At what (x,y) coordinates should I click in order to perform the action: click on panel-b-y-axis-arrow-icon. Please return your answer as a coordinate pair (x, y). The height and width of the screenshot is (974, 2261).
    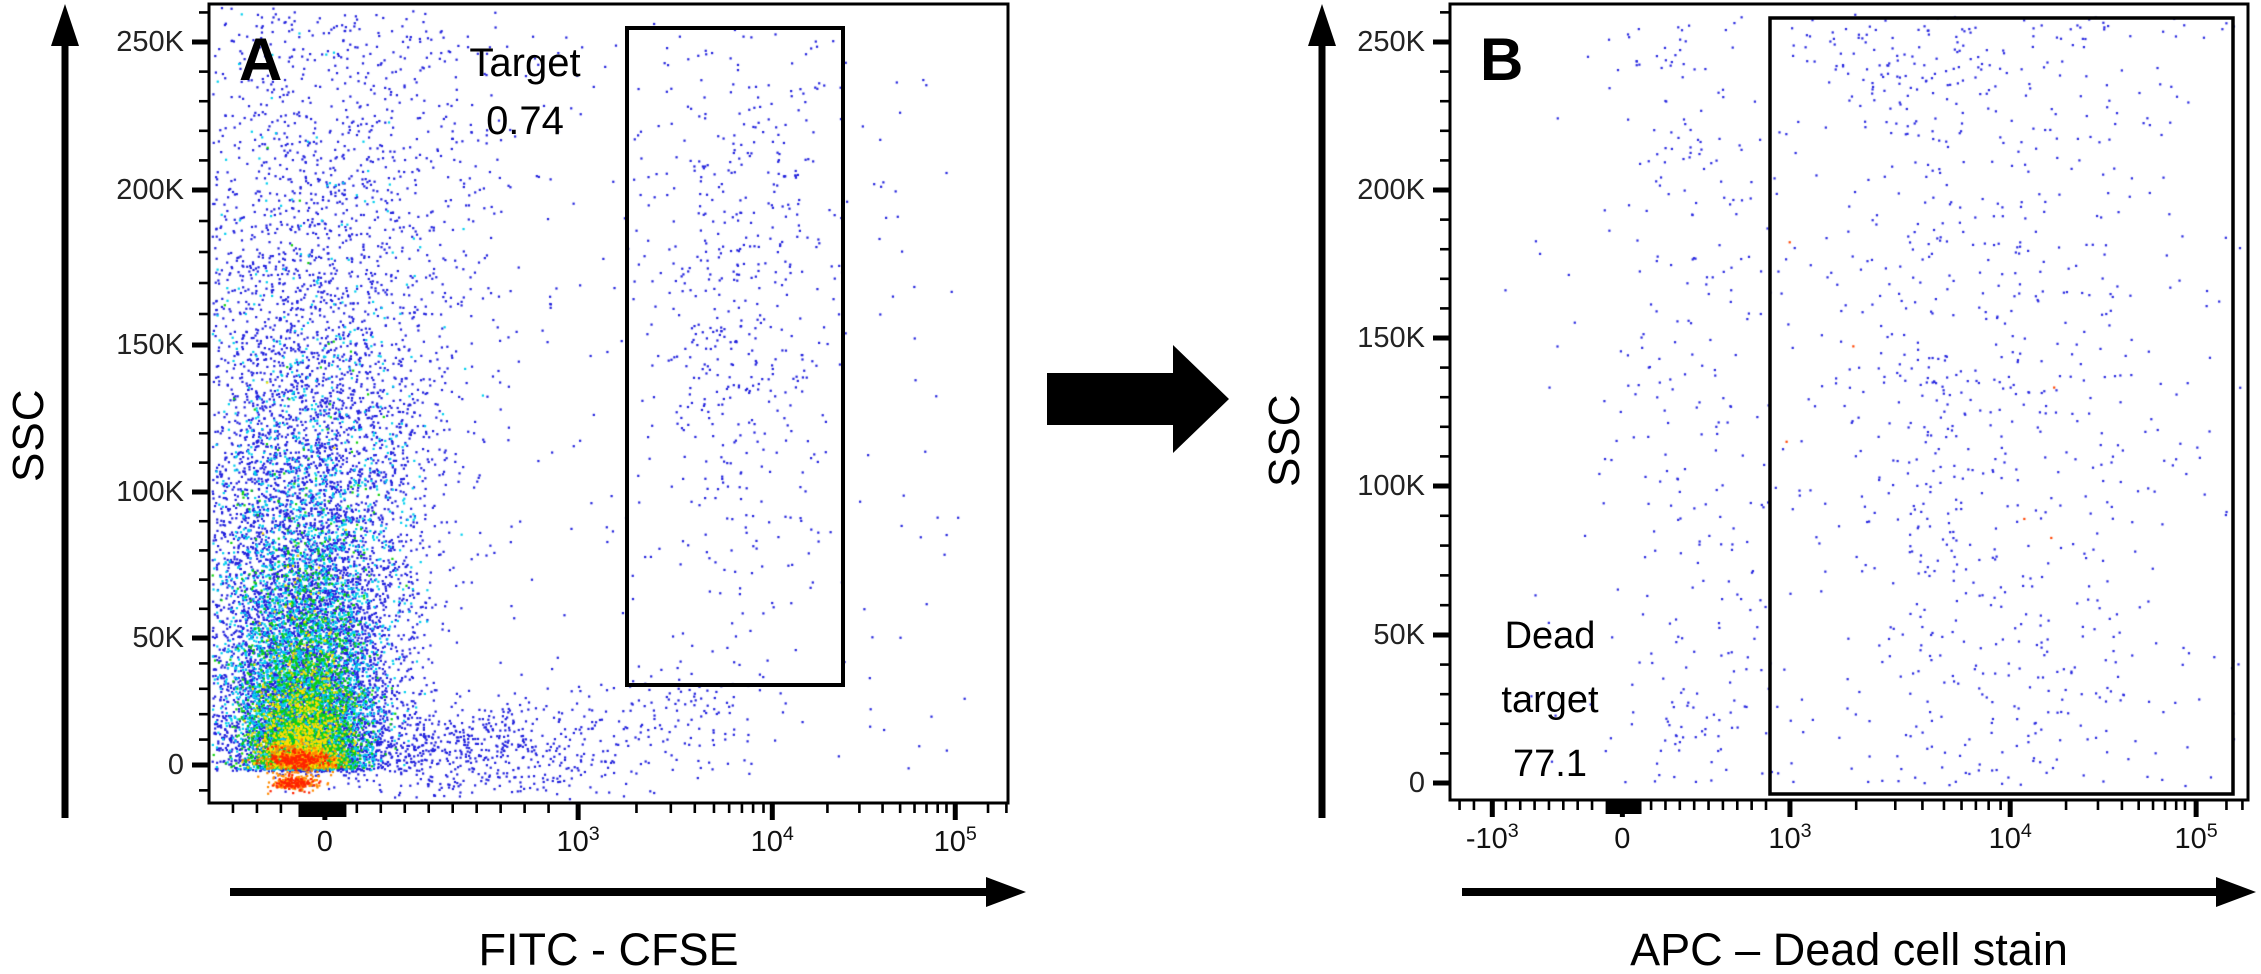
    Looking at the image, I should click on (1322, 411).